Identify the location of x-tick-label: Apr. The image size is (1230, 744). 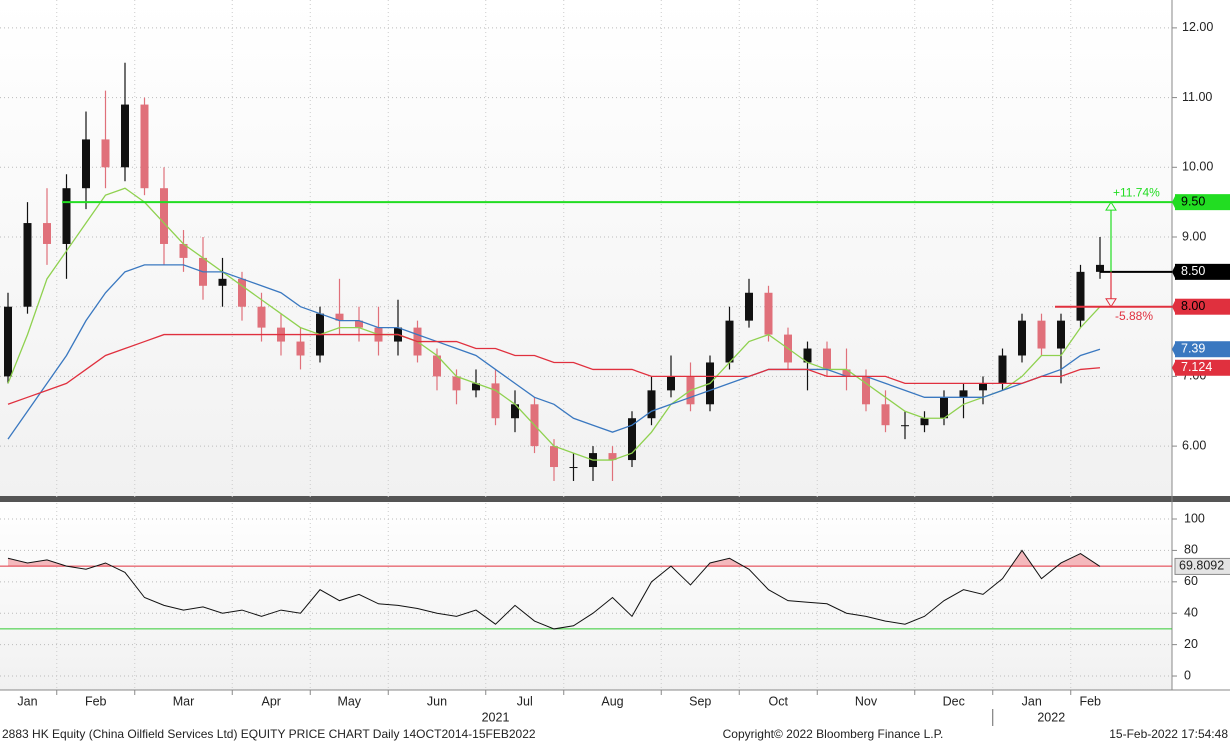
(271, 701).